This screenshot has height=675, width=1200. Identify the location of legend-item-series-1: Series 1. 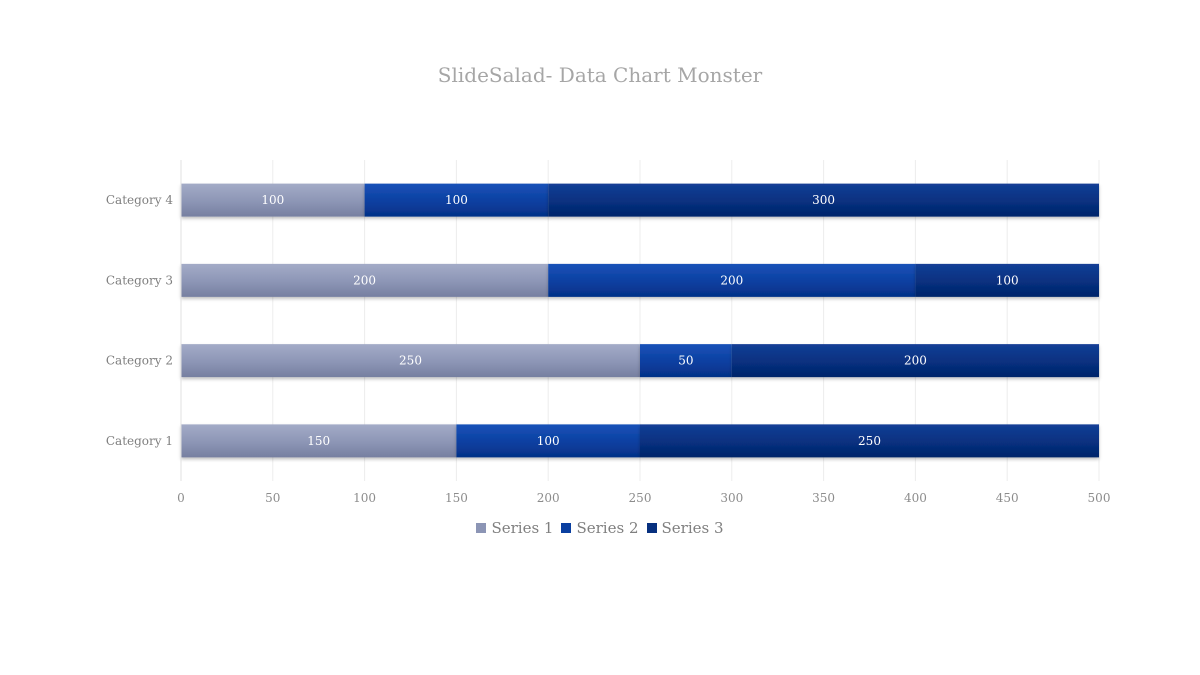
(514, 528).